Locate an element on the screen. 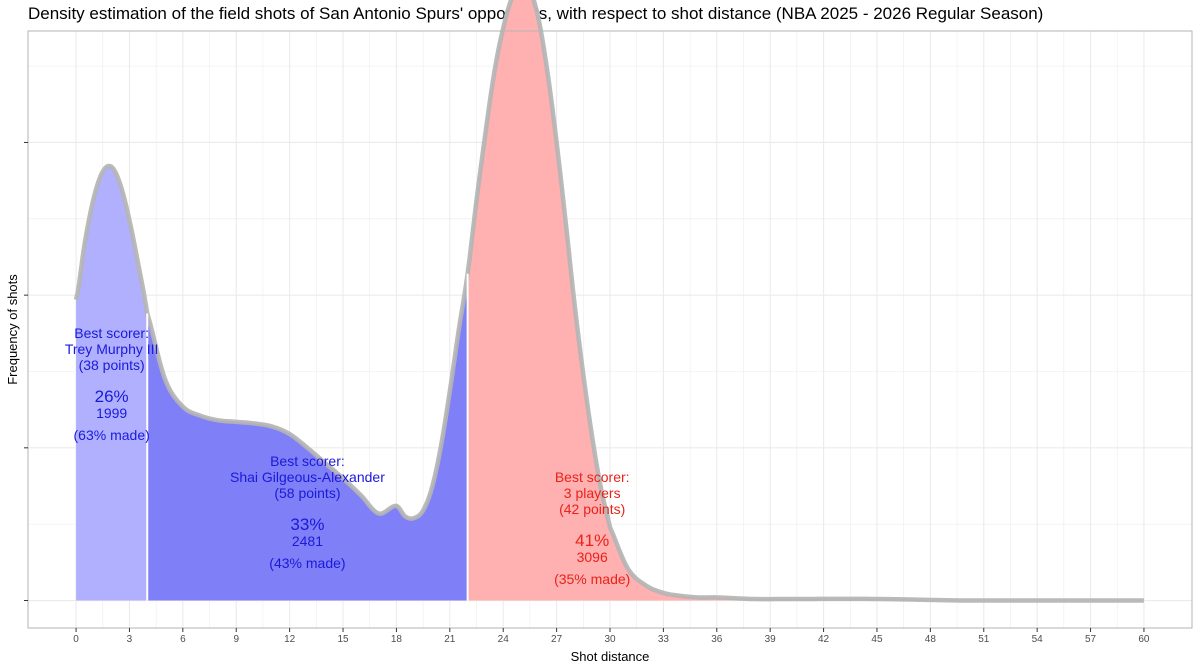  segment-made-percentage: (43% made) is located at coordinates (307, 563).